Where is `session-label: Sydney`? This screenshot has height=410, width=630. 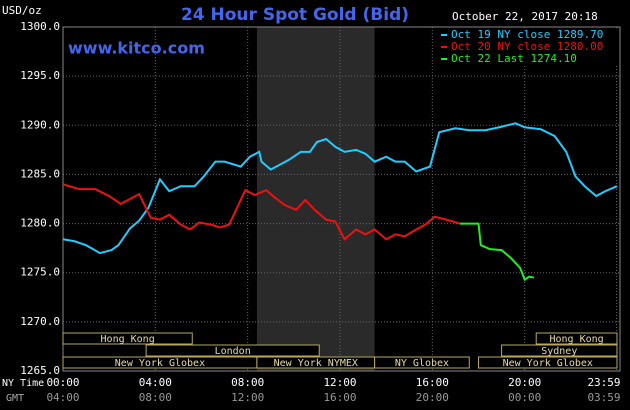 session-label: Sydney is located at coordinates (559, 351).